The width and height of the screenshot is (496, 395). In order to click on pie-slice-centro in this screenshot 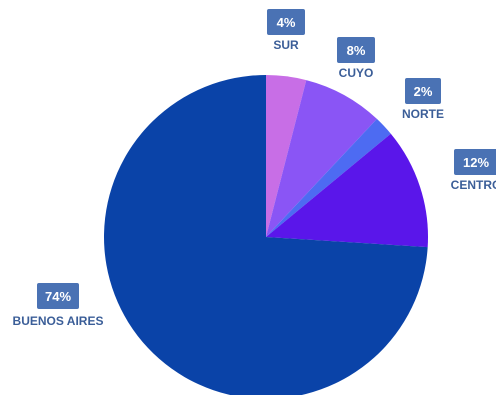, I will do `click(347, 190)`.